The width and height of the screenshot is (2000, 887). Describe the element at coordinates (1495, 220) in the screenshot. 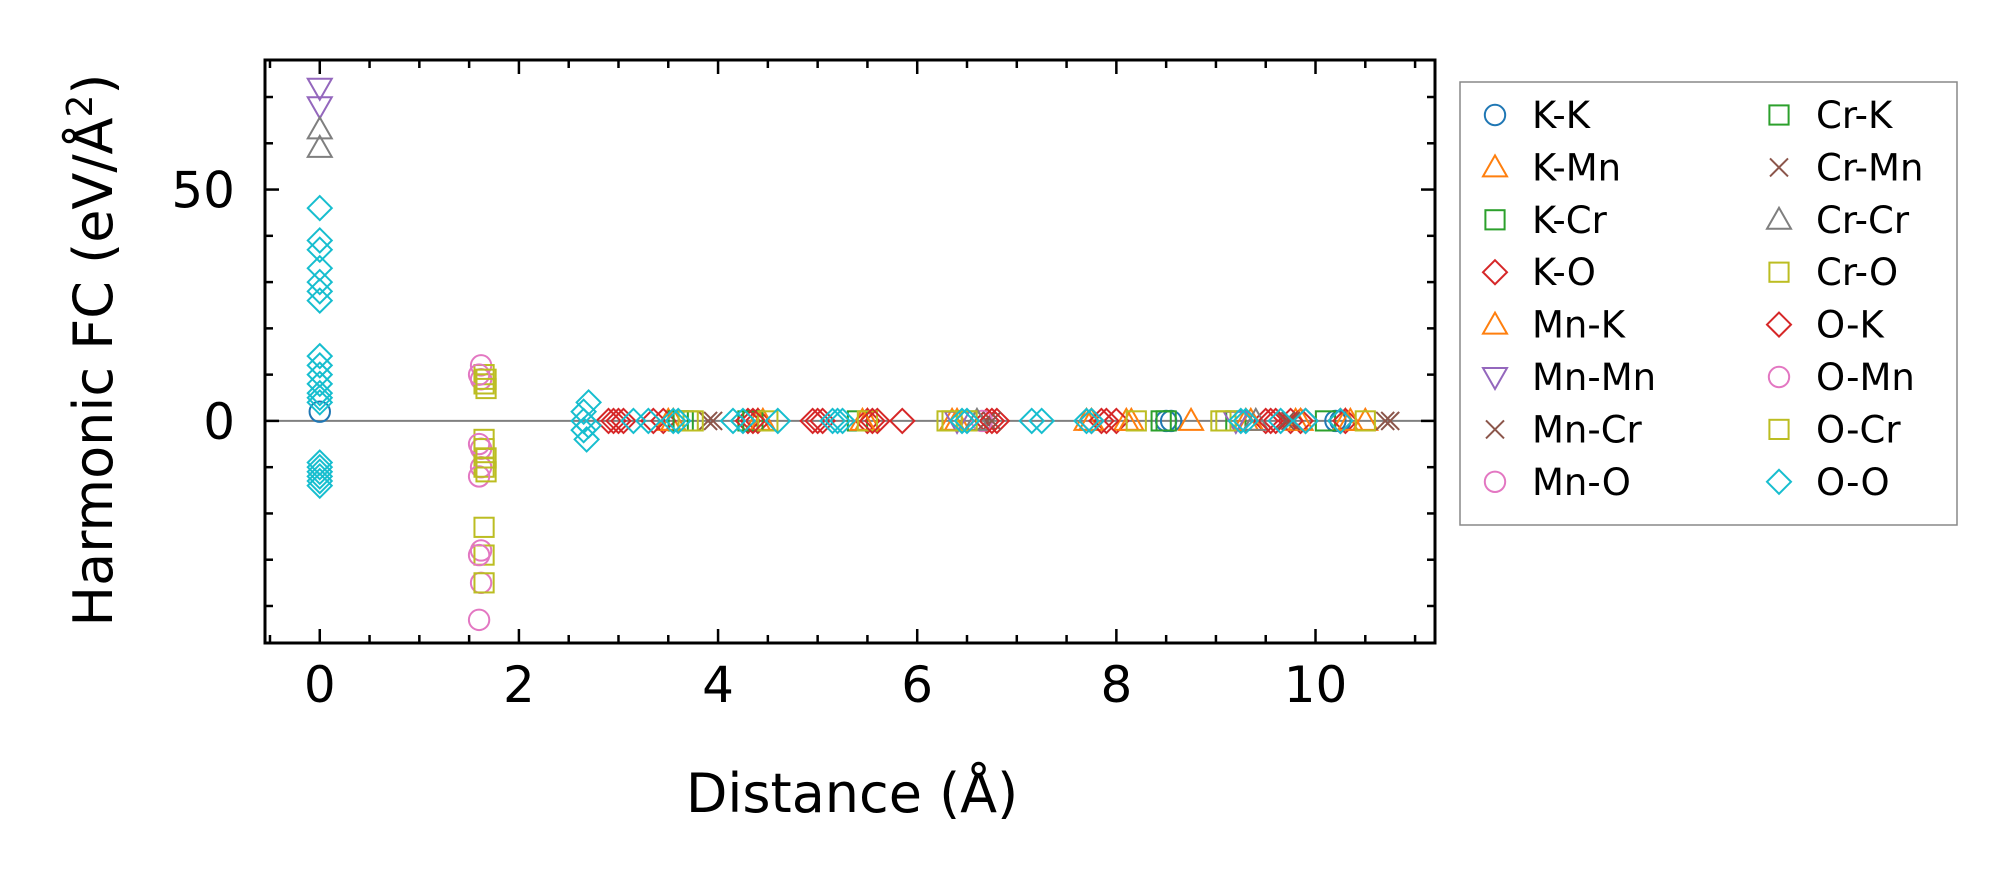

I see `legend-marker-k-cr` at that location.